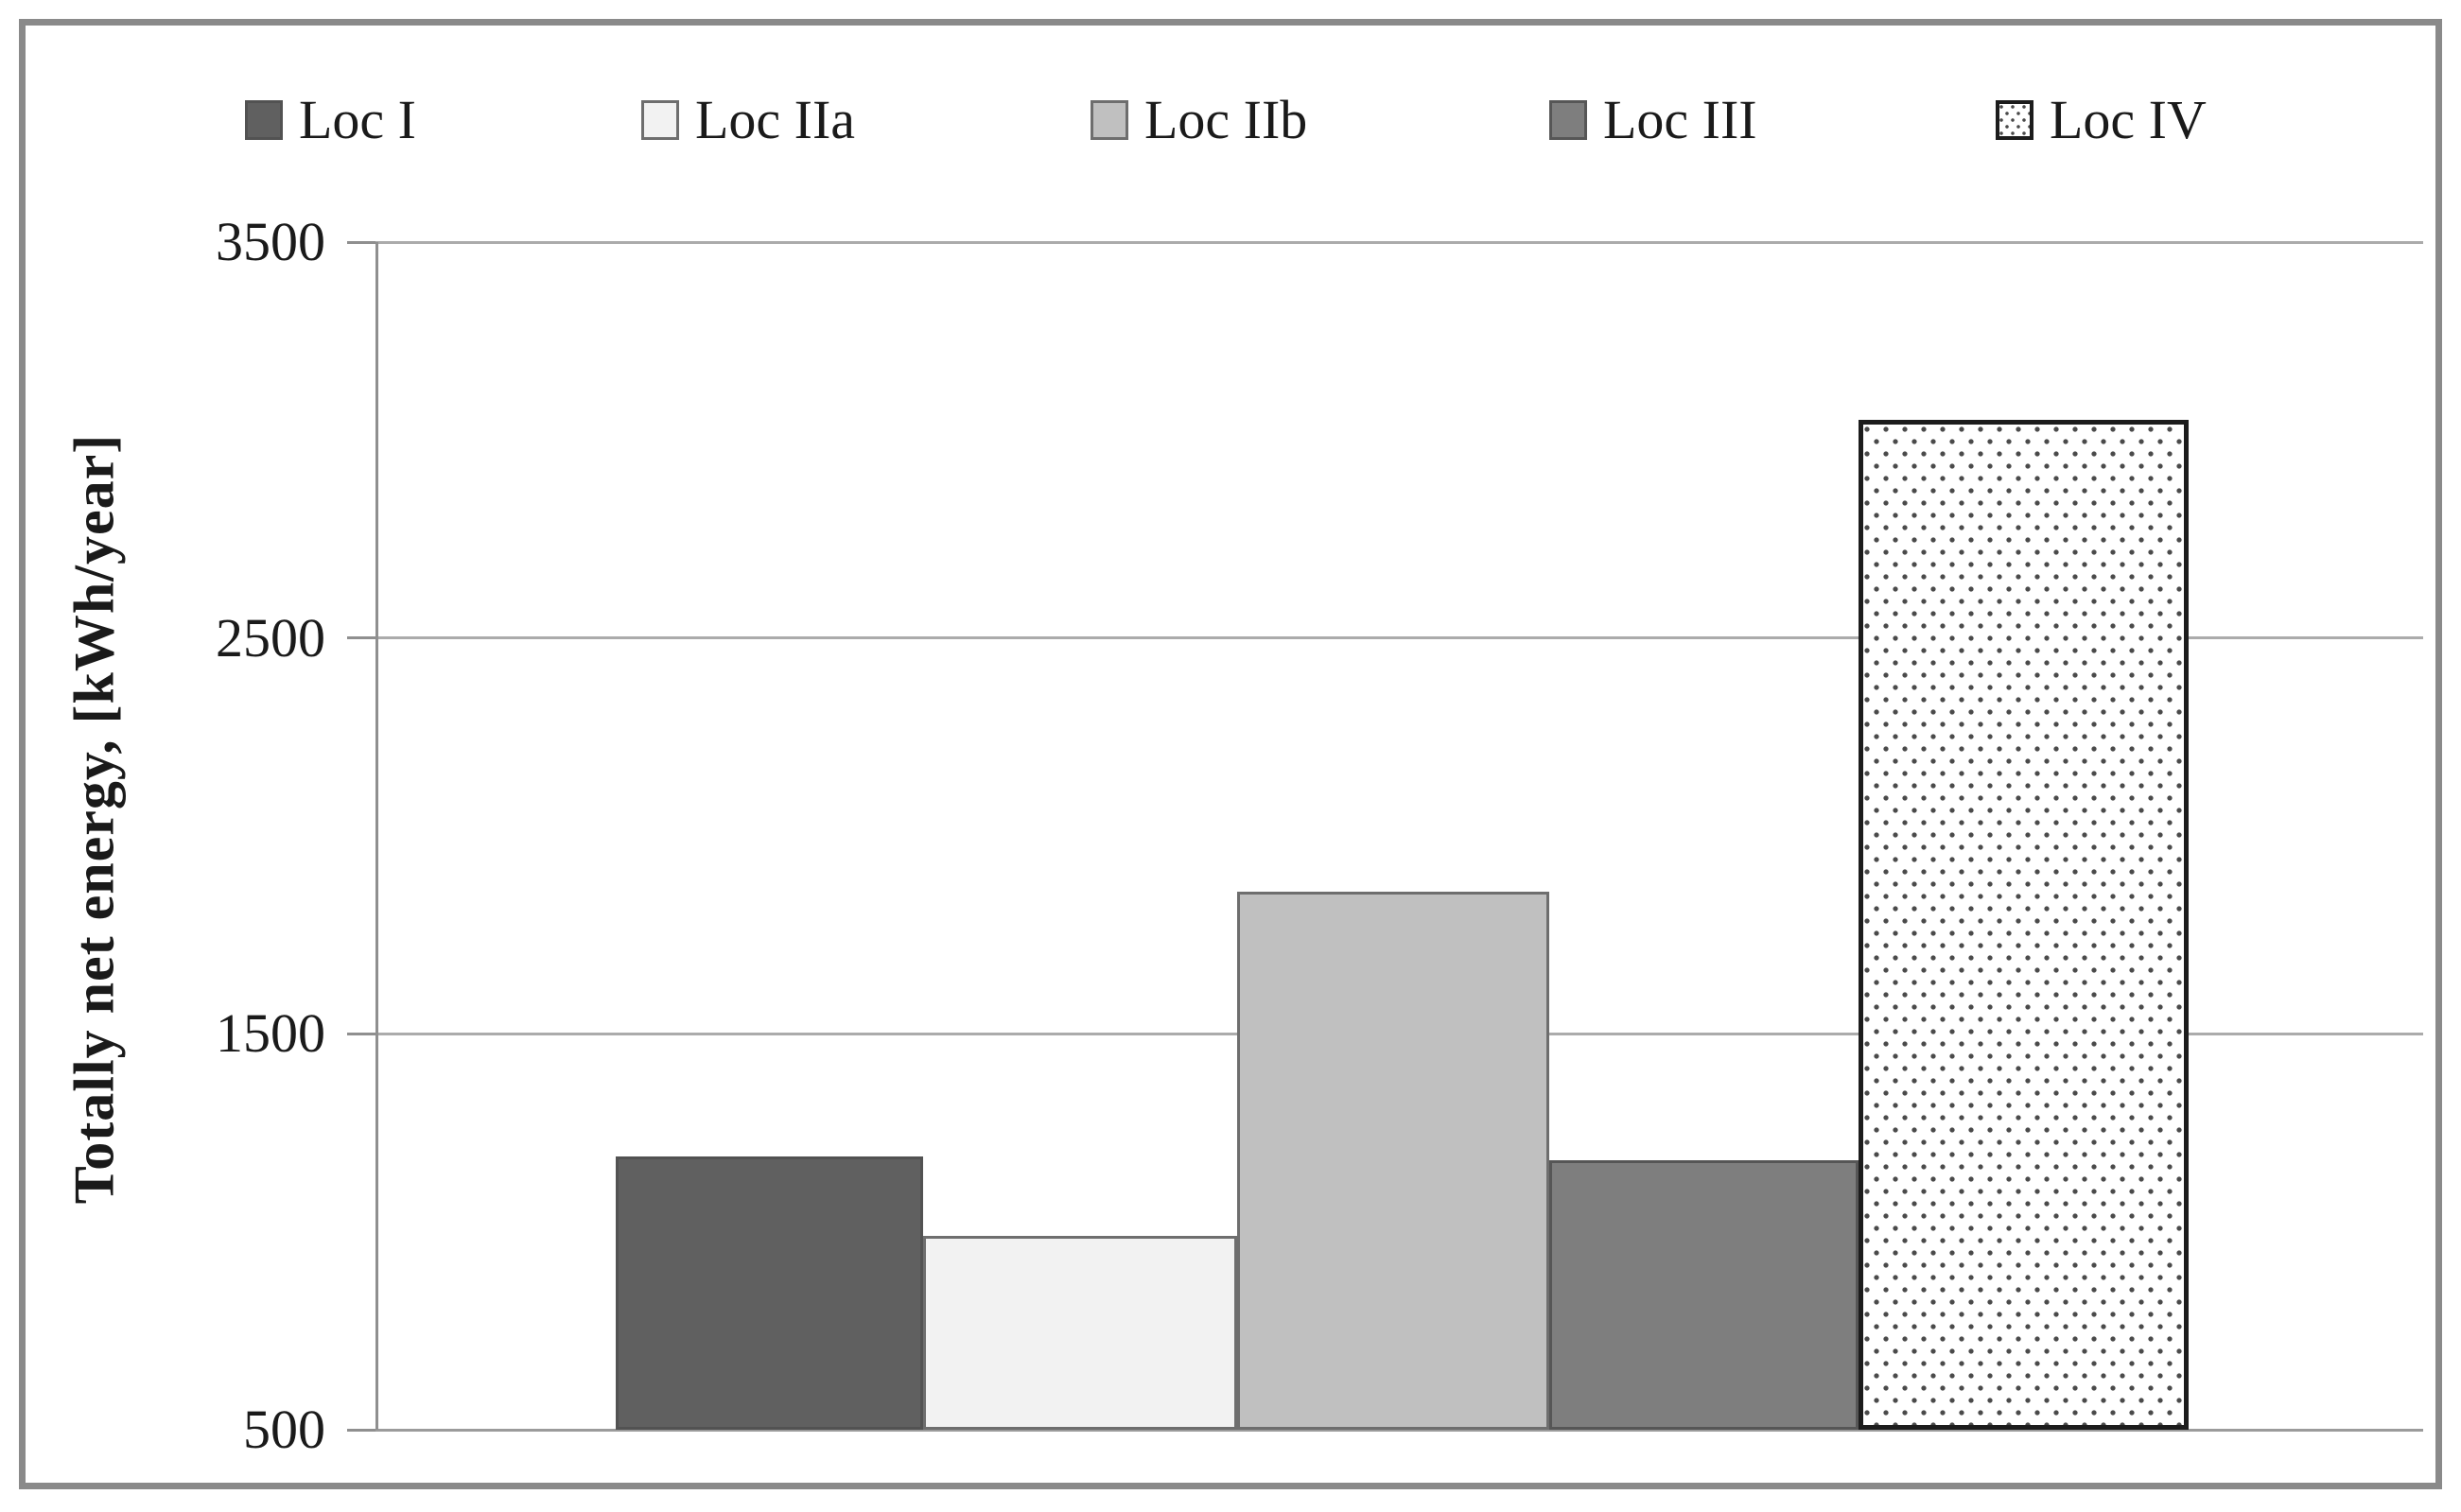 This screenshot has width=2461, height=1512. Describe the element at coordinates (1704, 1295) in the screenshot. I see `bar-loc-iii` at that location.